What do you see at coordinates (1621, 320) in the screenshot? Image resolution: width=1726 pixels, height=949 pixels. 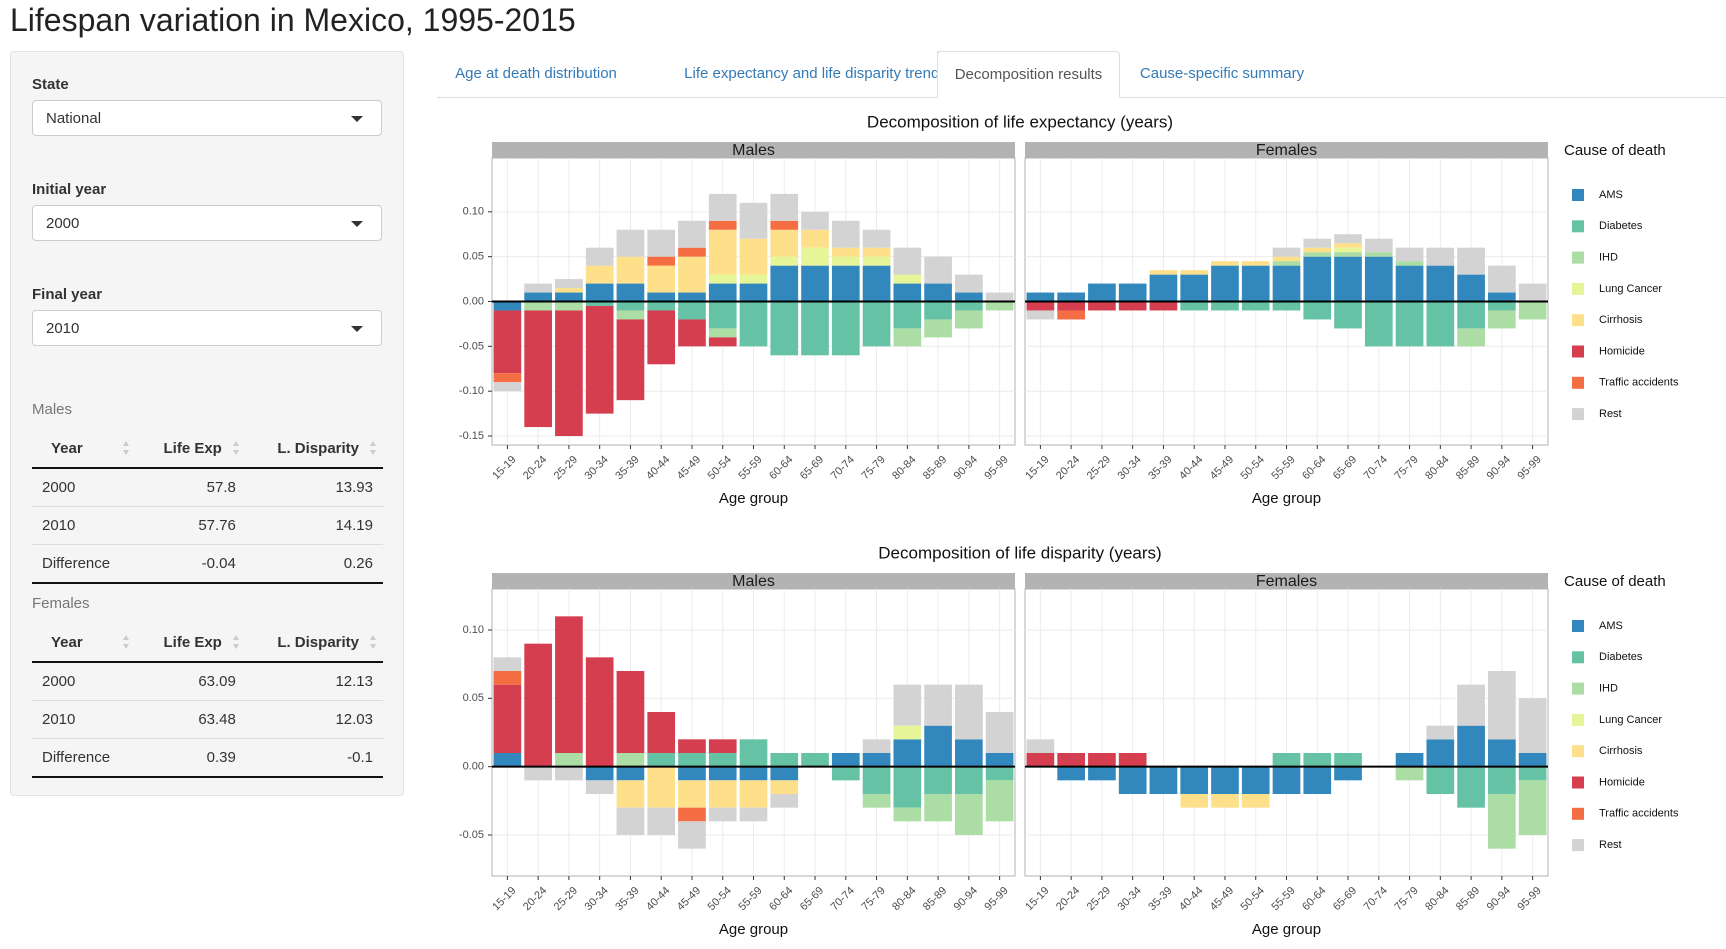 I see `legend-label-cirrhosis: Cirrhosis` at bounding box center [1621, 320].